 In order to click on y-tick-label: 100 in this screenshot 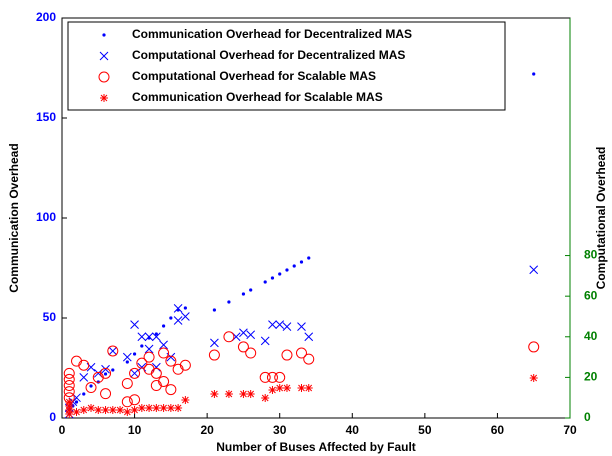, I will do `click(46, 217)`.